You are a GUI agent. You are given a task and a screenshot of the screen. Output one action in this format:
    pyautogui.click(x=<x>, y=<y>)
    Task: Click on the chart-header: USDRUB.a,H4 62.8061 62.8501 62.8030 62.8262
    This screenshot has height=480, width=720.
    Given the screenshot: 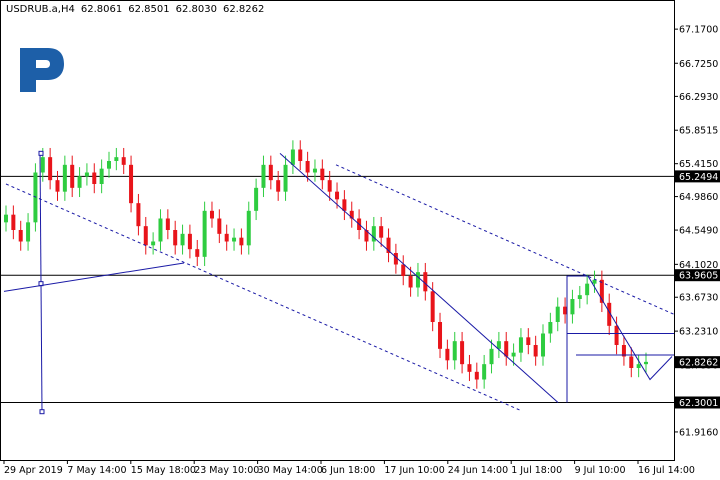 What is the action you would take?
    pyautogui.click(x=138, y=9)
    